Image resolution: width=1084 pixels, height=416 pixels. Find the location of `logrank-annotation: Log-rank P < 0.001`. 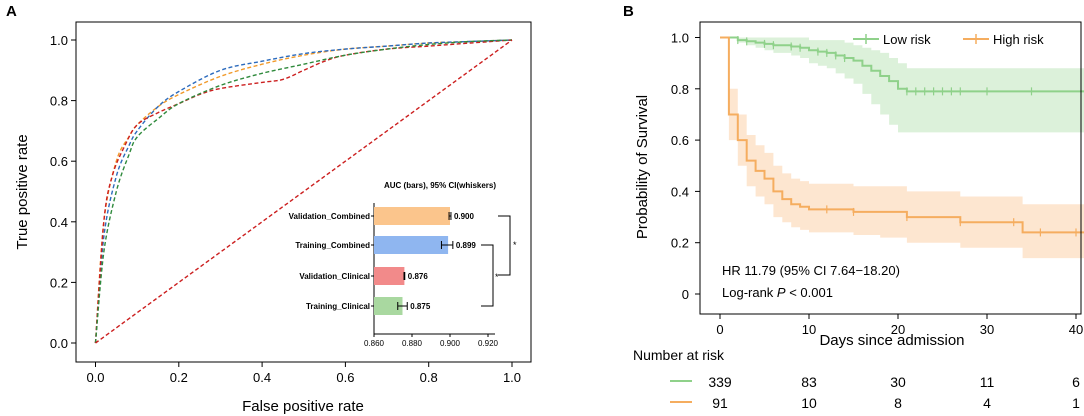

logrank-annotation: Log-rank P < 0.001 is located at coordinates (777, 292).